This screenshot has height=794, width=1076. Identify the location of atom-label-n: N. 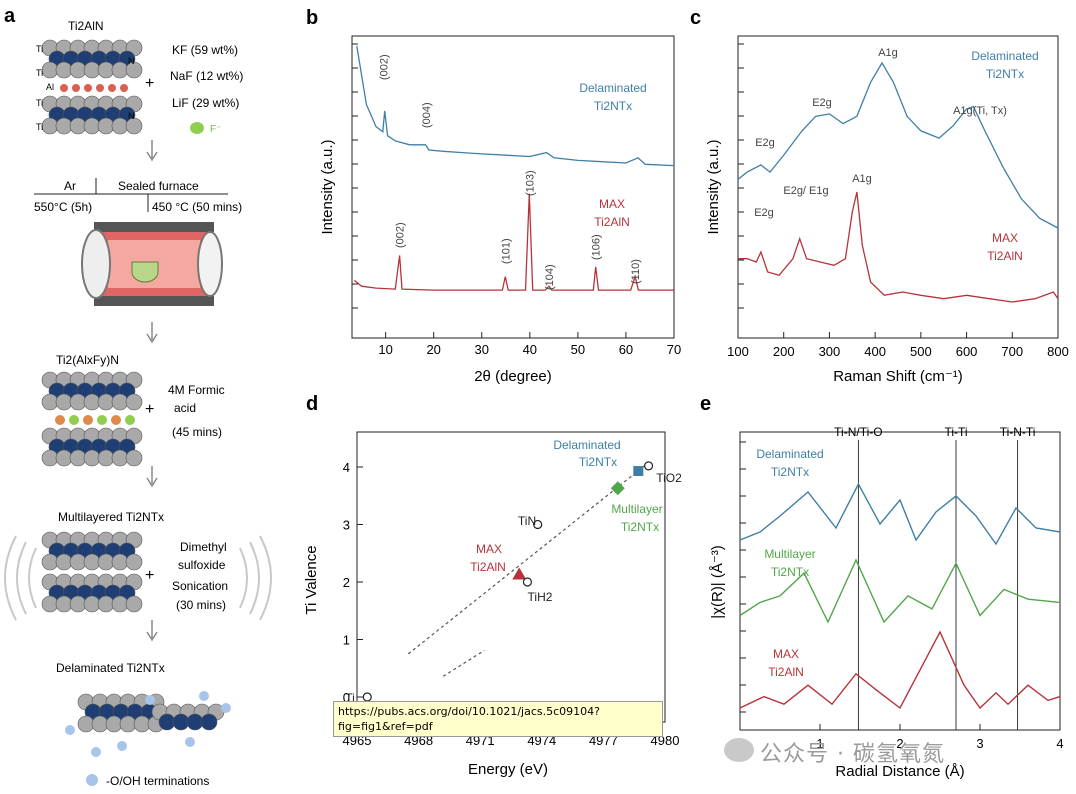
(131, 61).